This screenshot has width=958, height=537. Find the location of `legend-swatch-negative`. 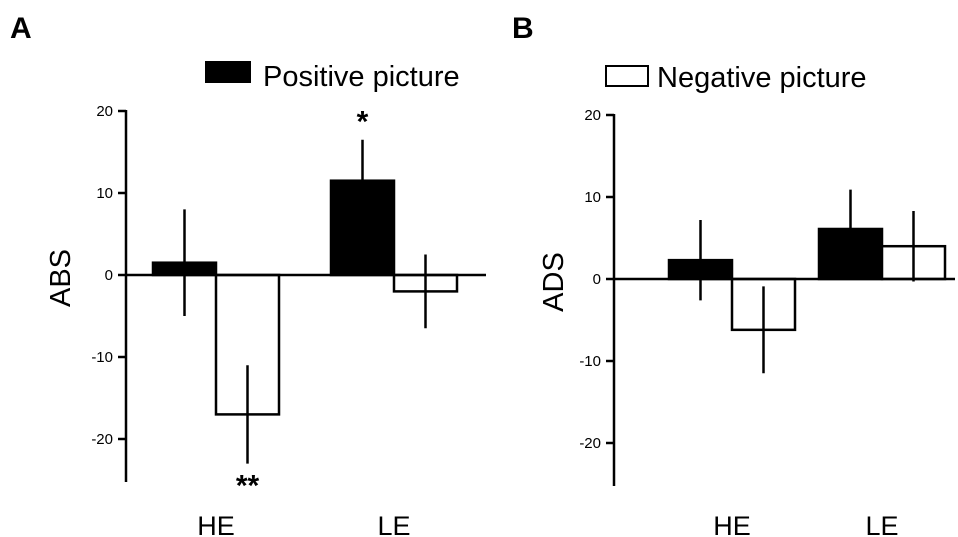

legend-swatch-negative is located at coordinates (627, 76).